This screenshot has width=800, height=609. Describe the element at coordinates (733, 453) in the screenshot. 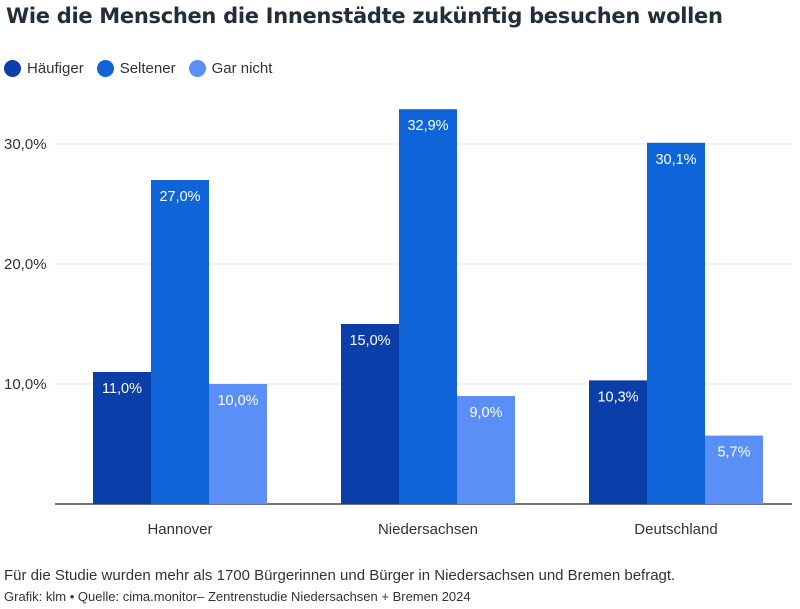

I see `bar-value-label: 5,7%` at that location.